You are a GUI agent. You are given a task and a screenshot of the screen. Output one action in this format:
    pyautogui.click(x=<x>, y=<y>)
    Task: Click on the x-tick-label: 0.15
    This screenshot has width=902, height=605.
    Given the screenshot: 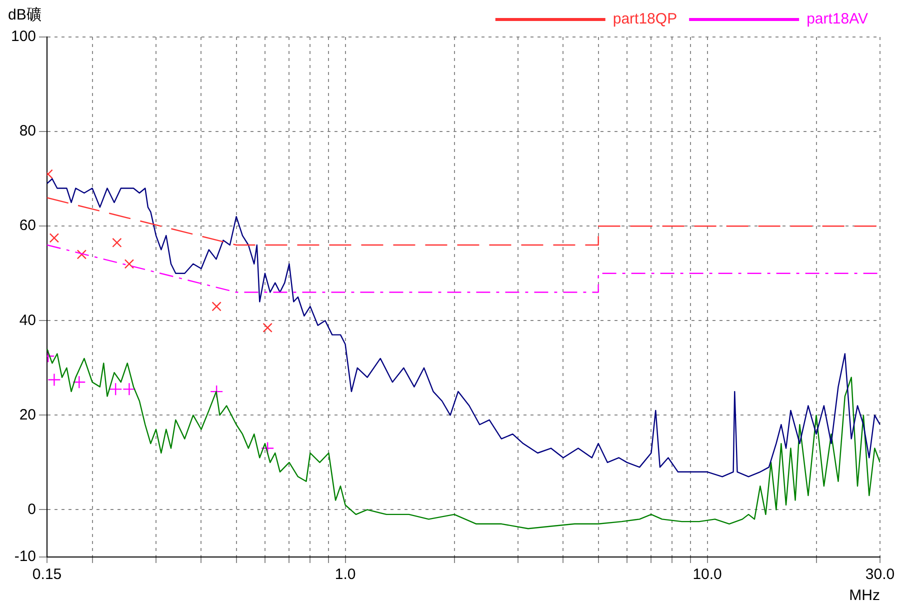 What is the action you would take?
    pyautogui.click(x=47, y=575)
    